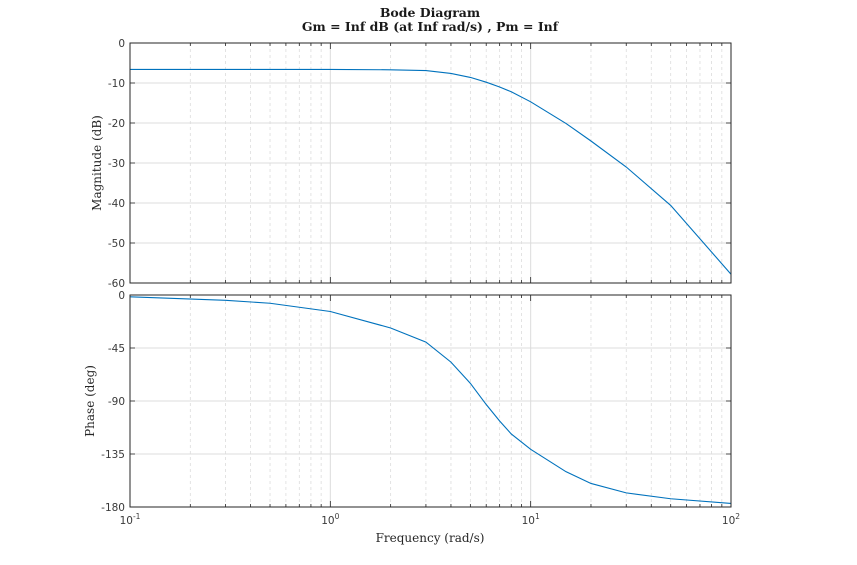 This screenshot has height=565, width=857. Describe the element at coordinates (121, 44) in the screenshot. I see `magnitude-y-tick-label: 0` at that location.